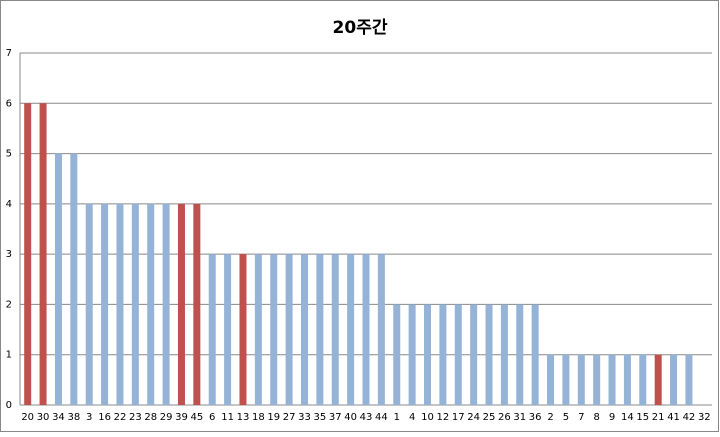  I want to click on x-tick-label: 31, so click(519, 417).